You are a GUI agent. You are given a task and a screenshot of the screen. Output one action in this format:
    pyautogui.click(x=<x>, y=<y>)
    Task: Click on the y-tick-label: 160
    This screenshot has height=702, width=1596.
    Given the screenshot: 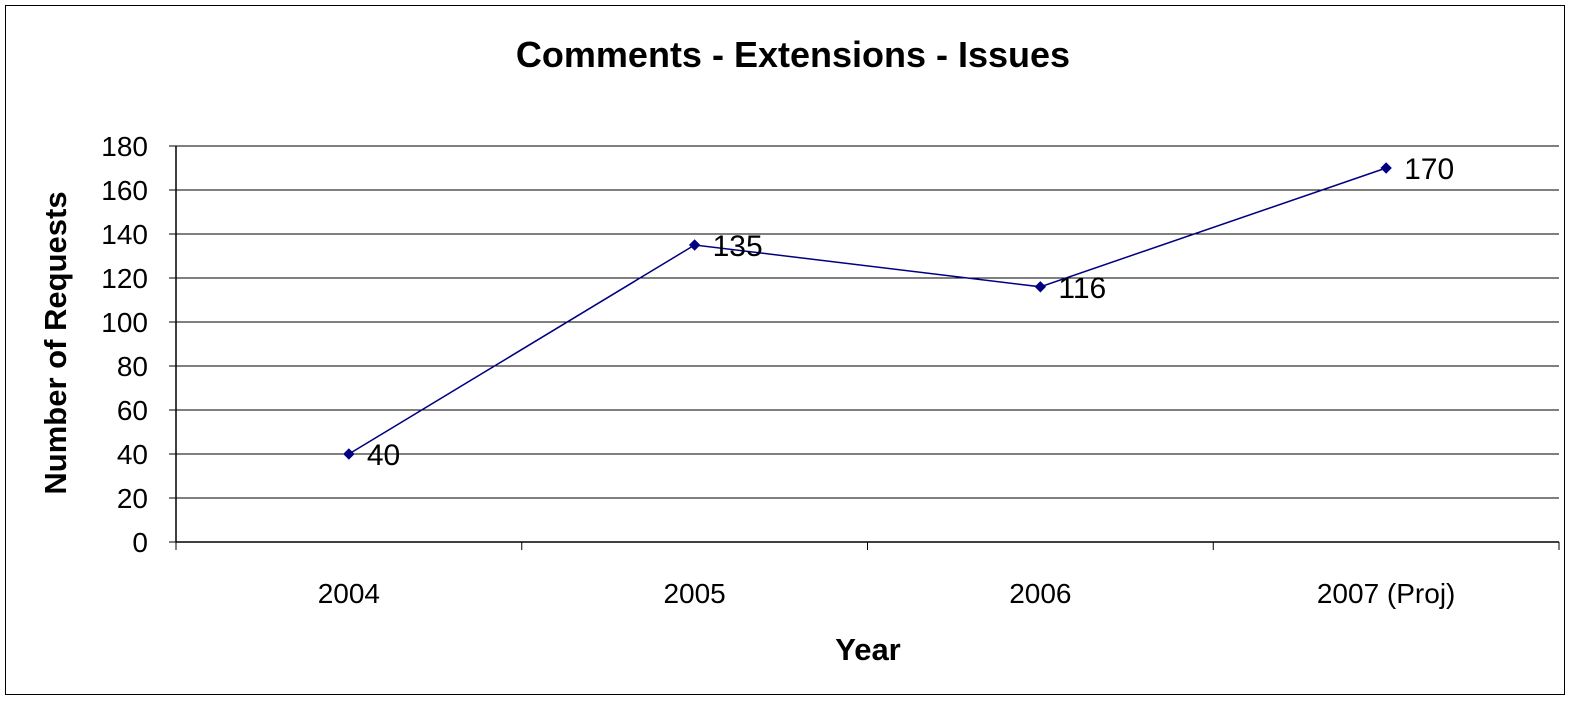 What is the action you would take?
    pyautogui.click(x=124, y=190)
    